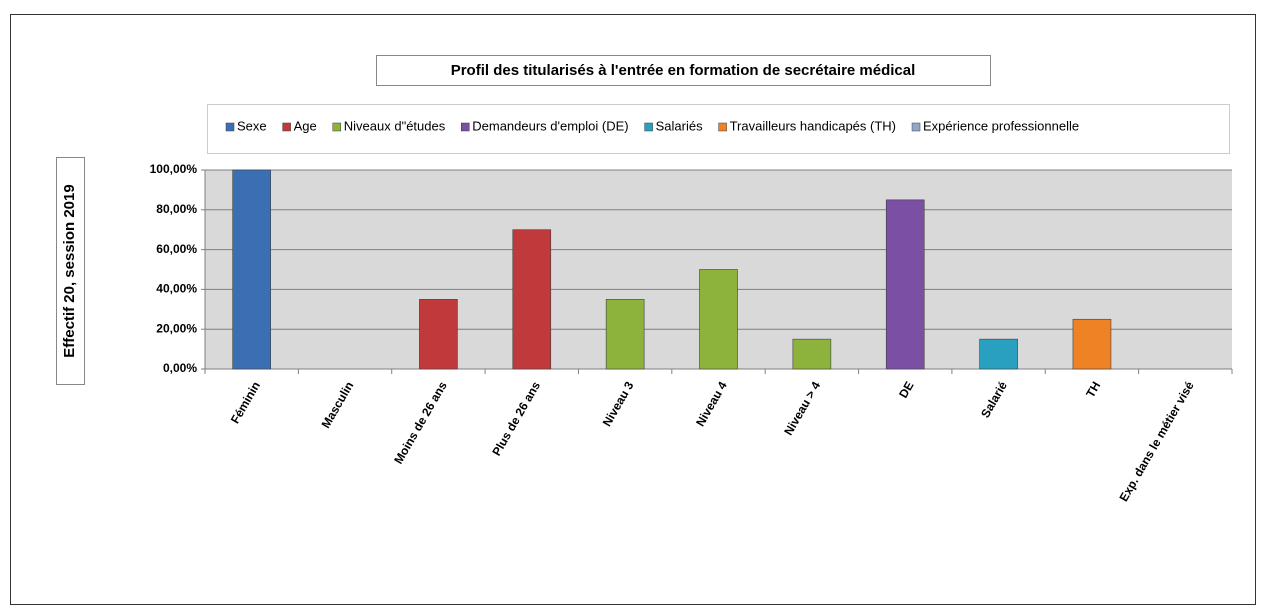 The image size is (1266, 610). Describe the element at coordinates (305, 125) in the screenshot. I see `legend-label: Age` at that location.